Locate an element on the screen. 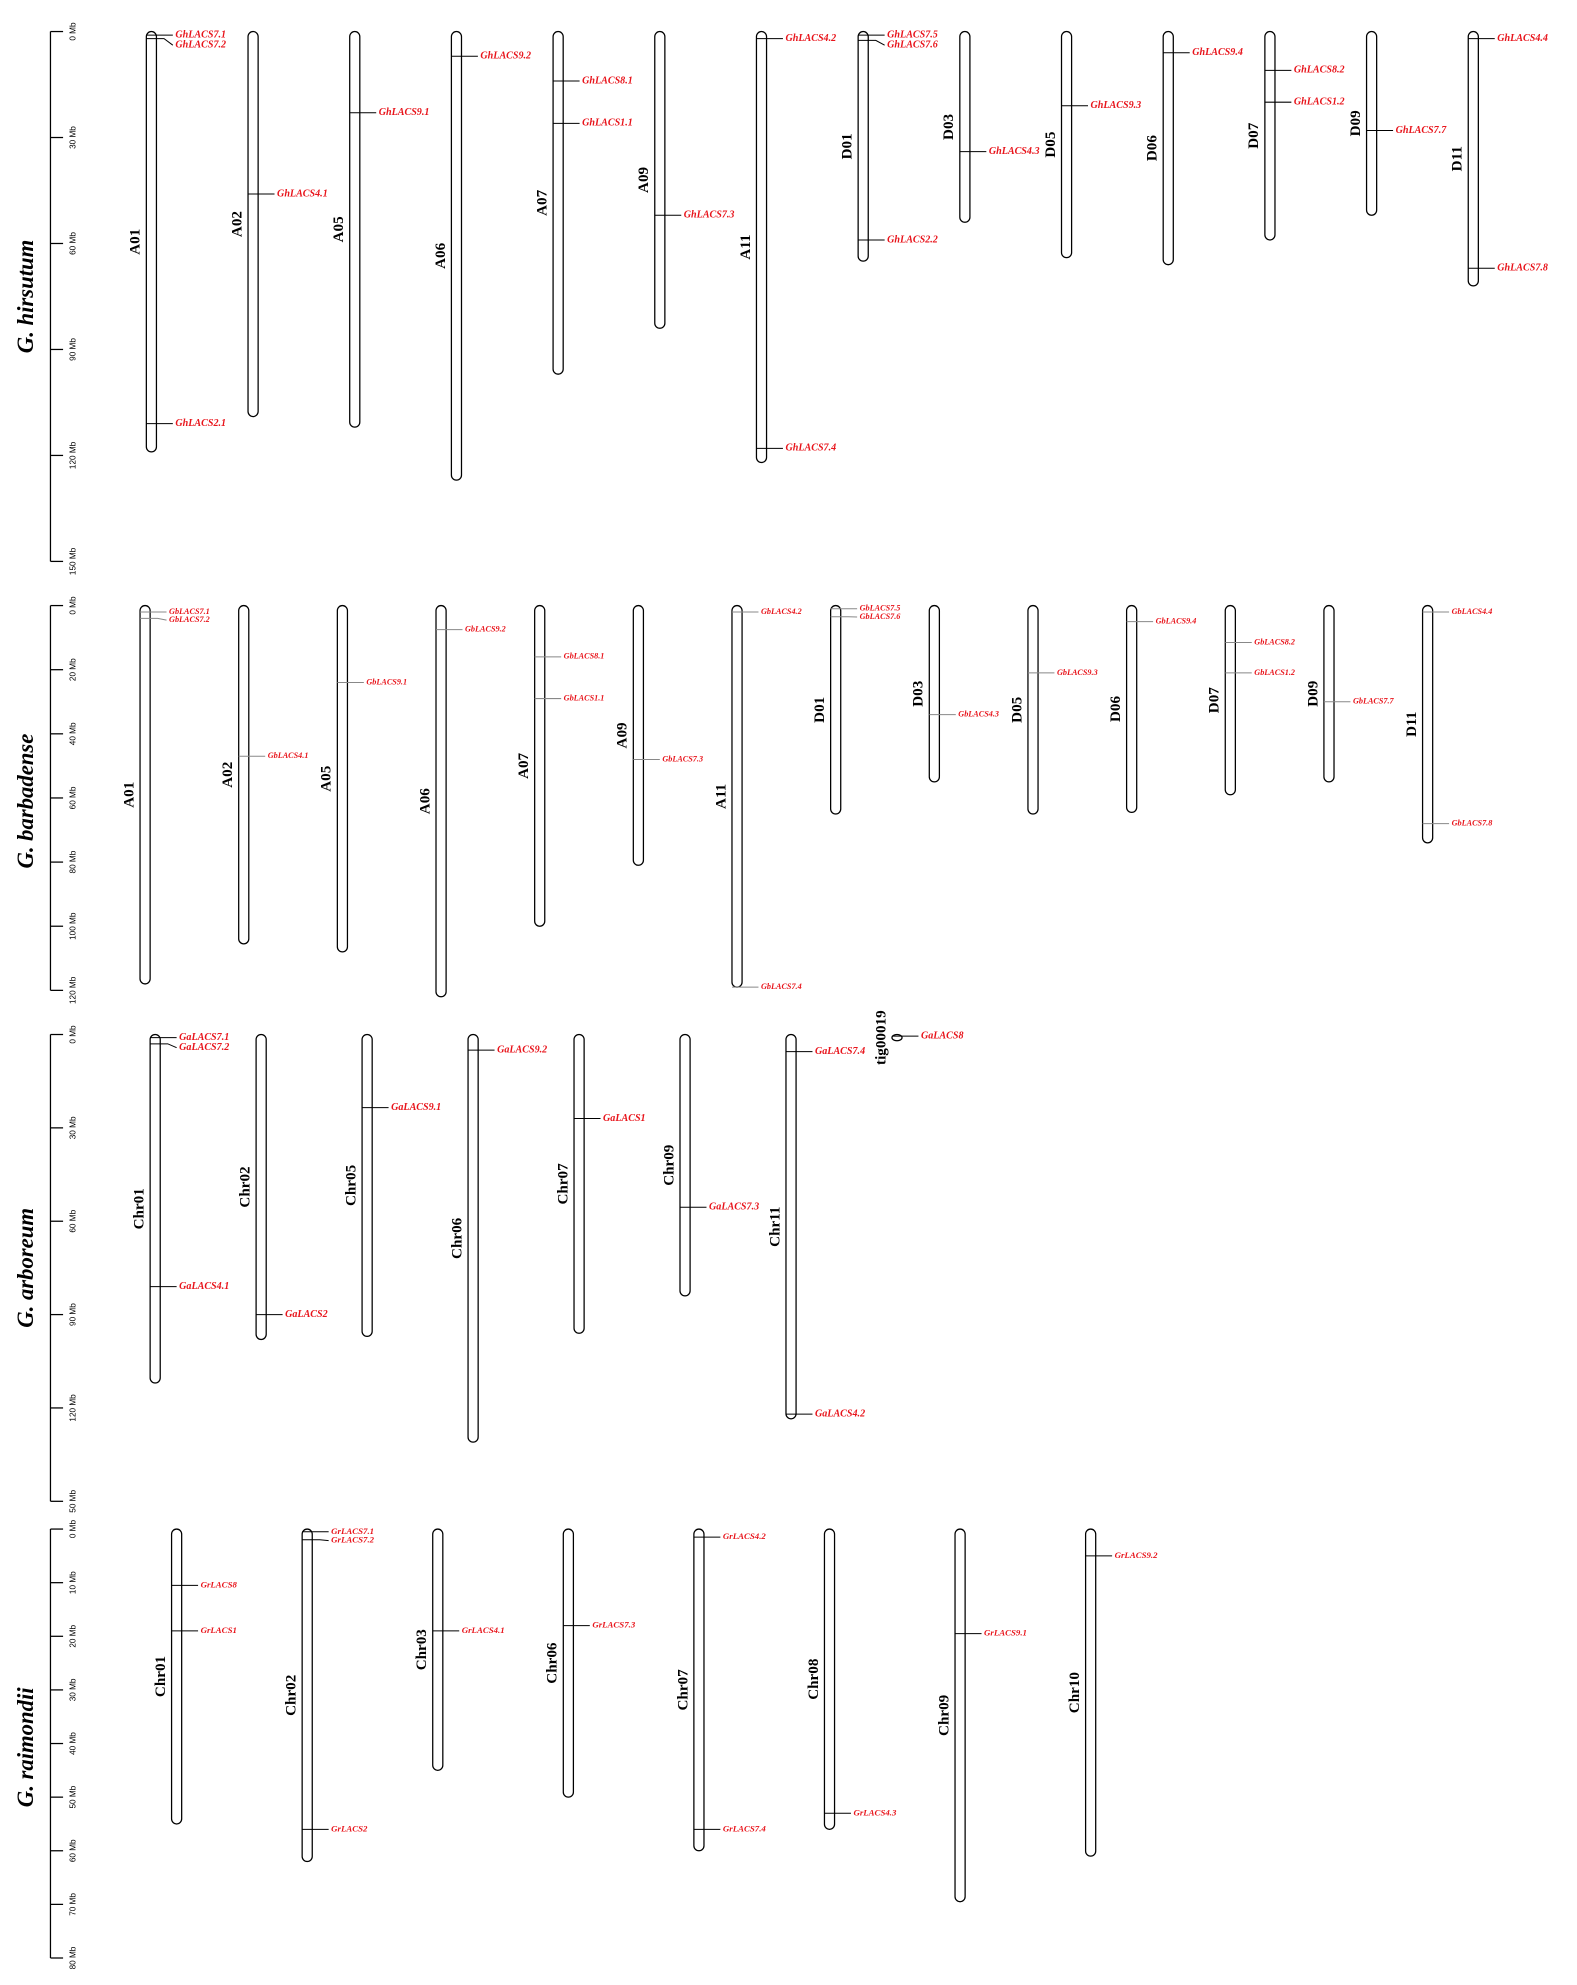 This screenshot has width=1577, height=1985. chromosome-label: A01 is located at coordinates (136, 242).